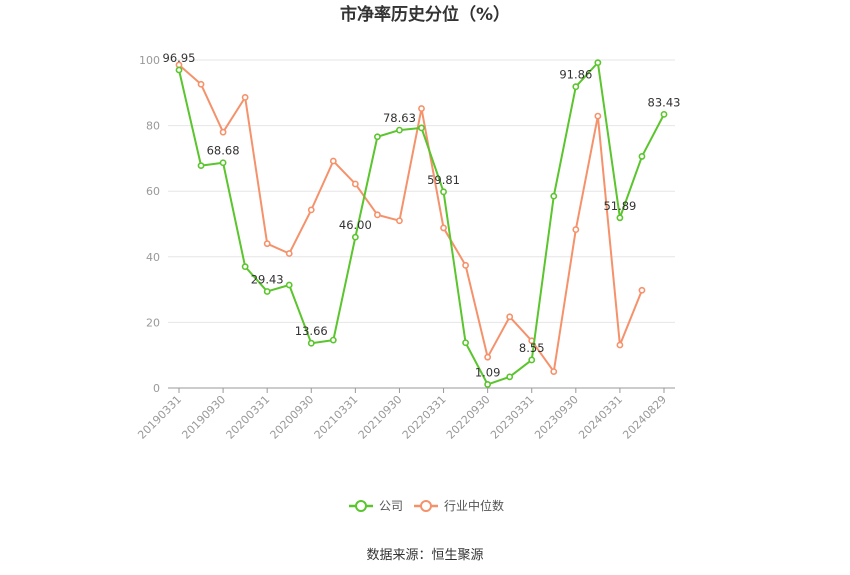  I want to click on x-tick-label: 20230331, so click(512, 417).